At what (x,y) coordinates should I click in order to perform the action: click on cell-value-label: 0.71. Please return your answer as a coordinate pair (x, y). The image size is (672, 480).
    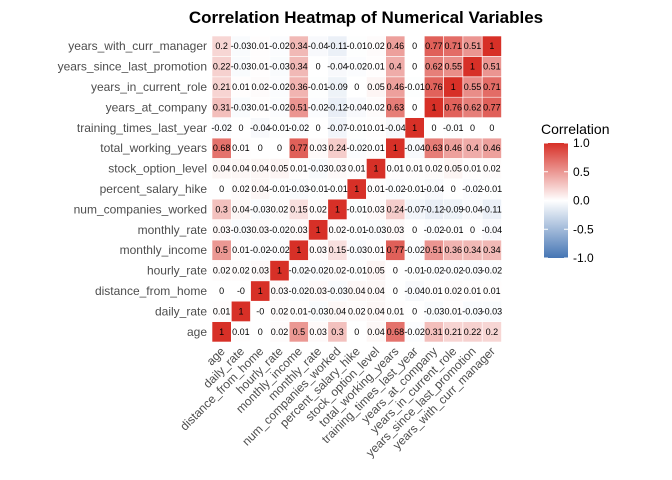
    Looking at the image, I should click on (453, 46).